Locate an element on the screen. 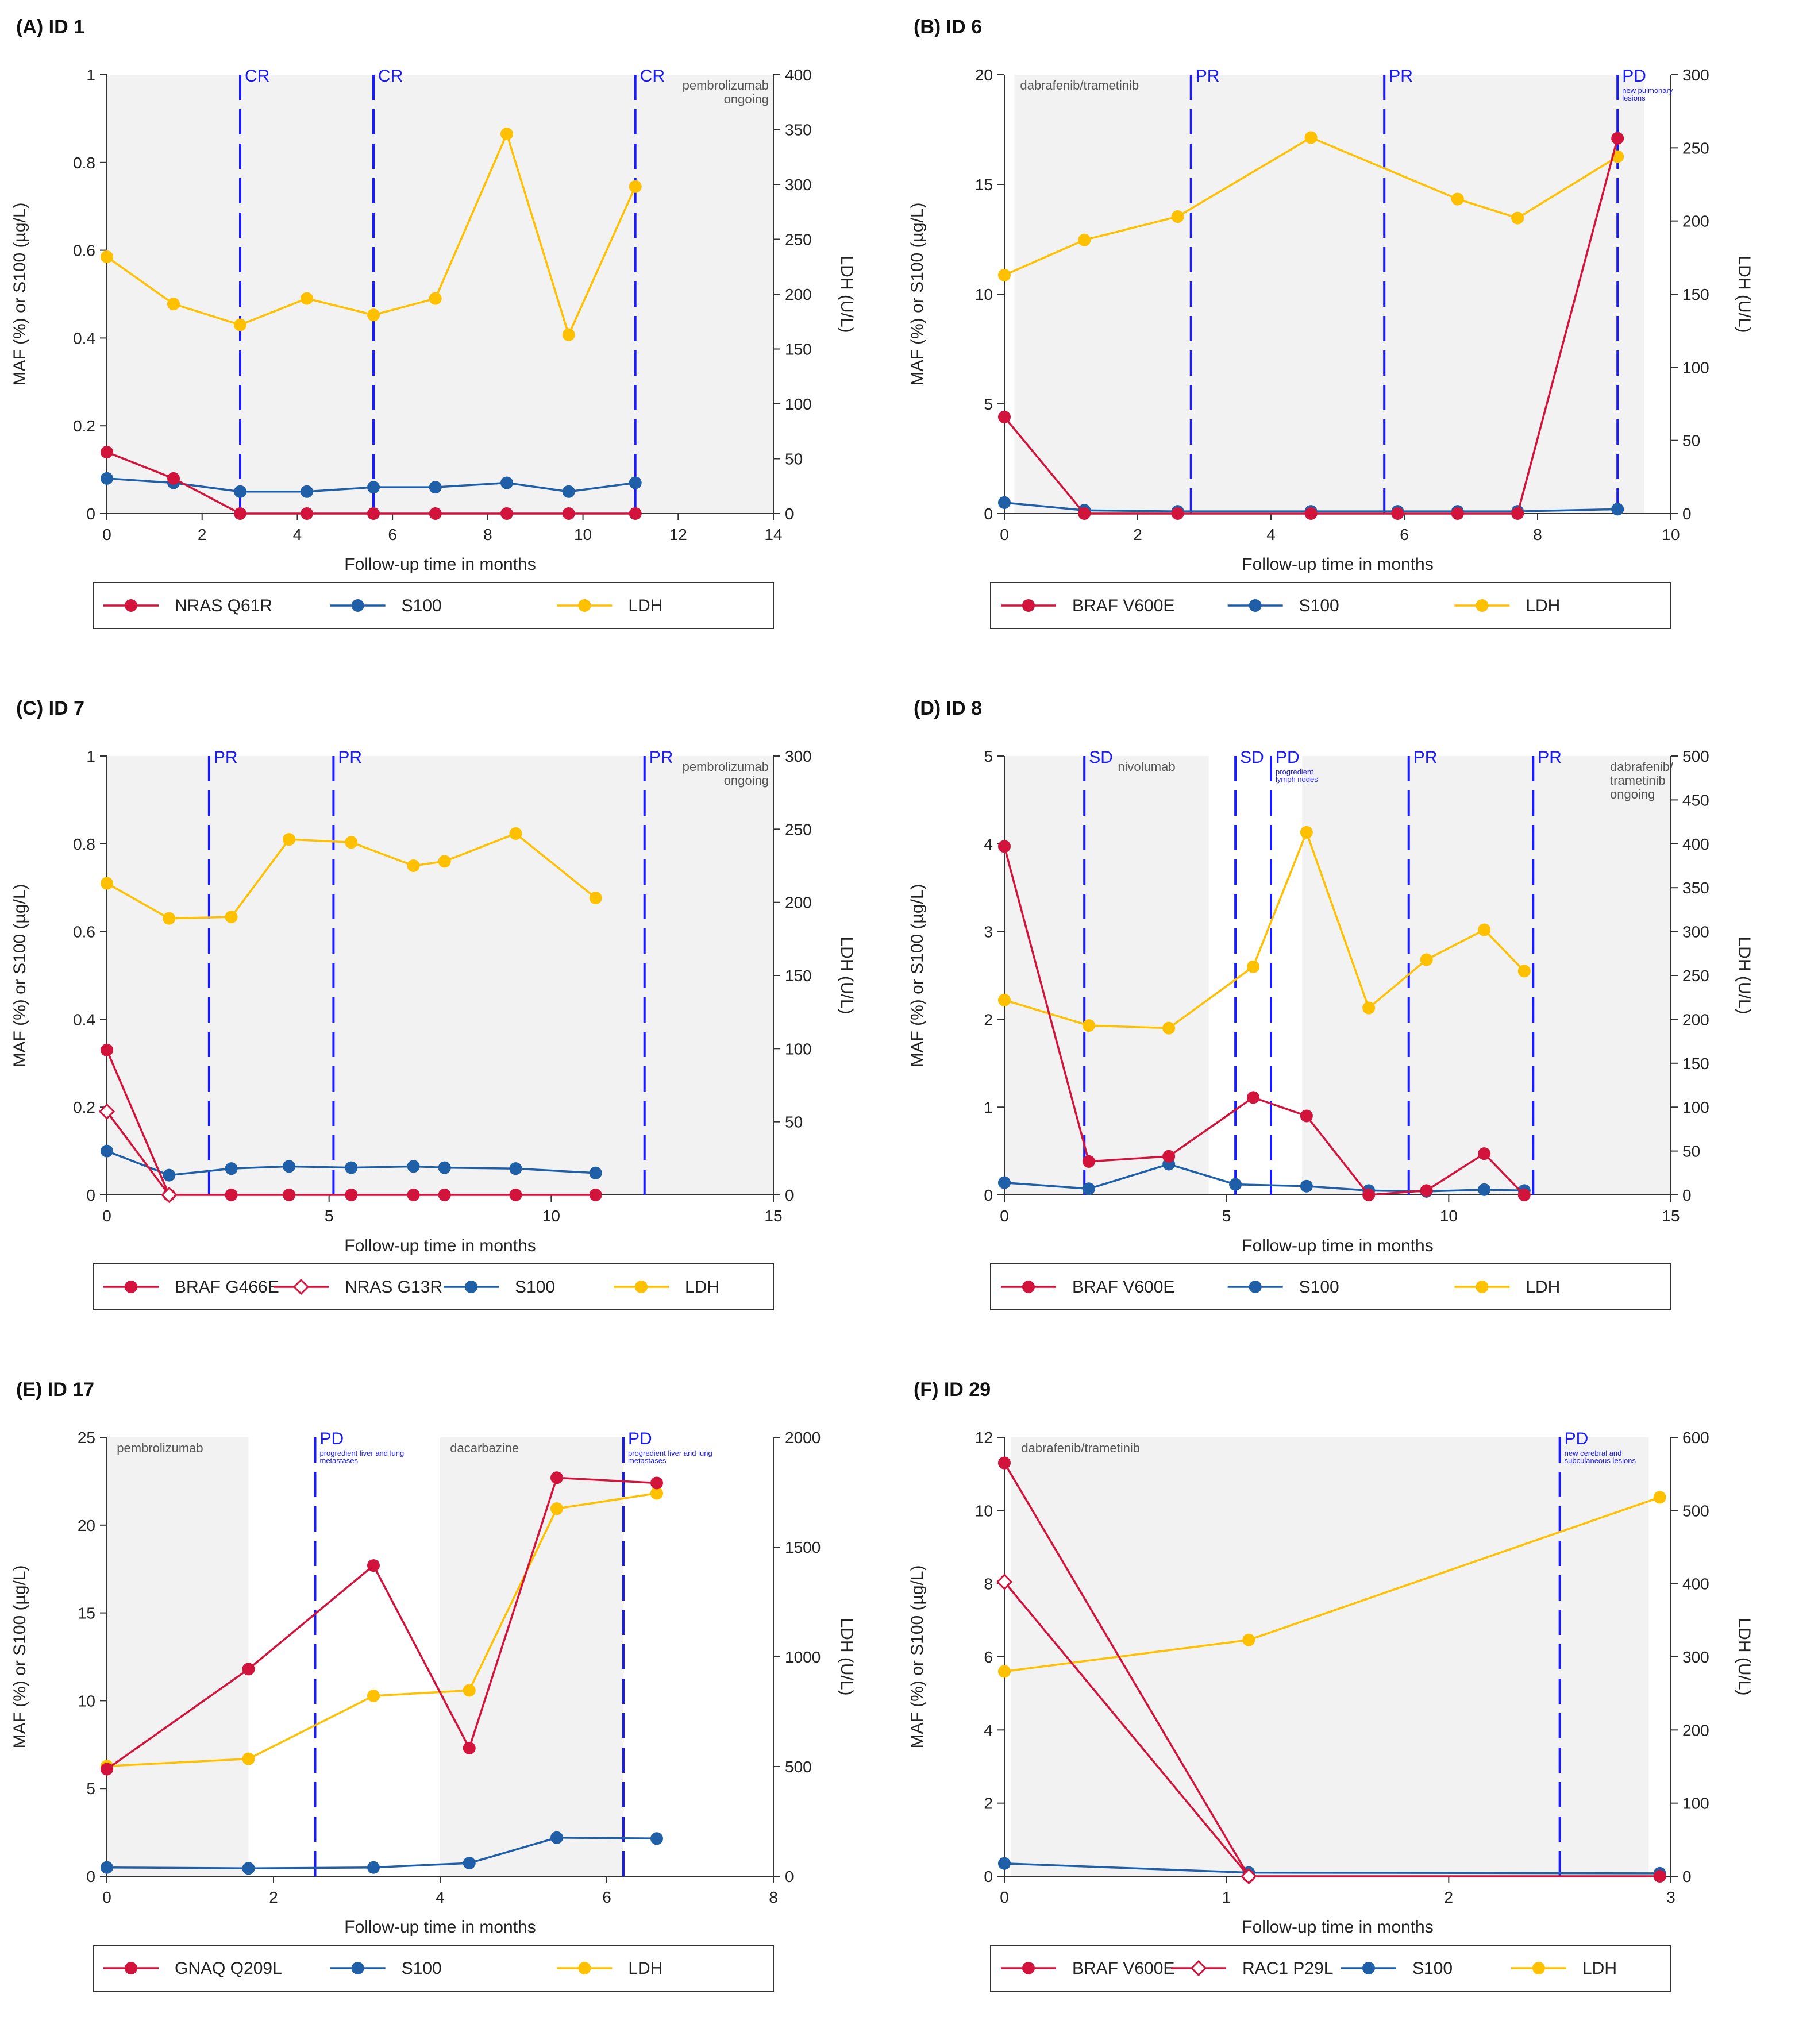  y2-tick-label: 300 is located at coordinates (1695, 1657).